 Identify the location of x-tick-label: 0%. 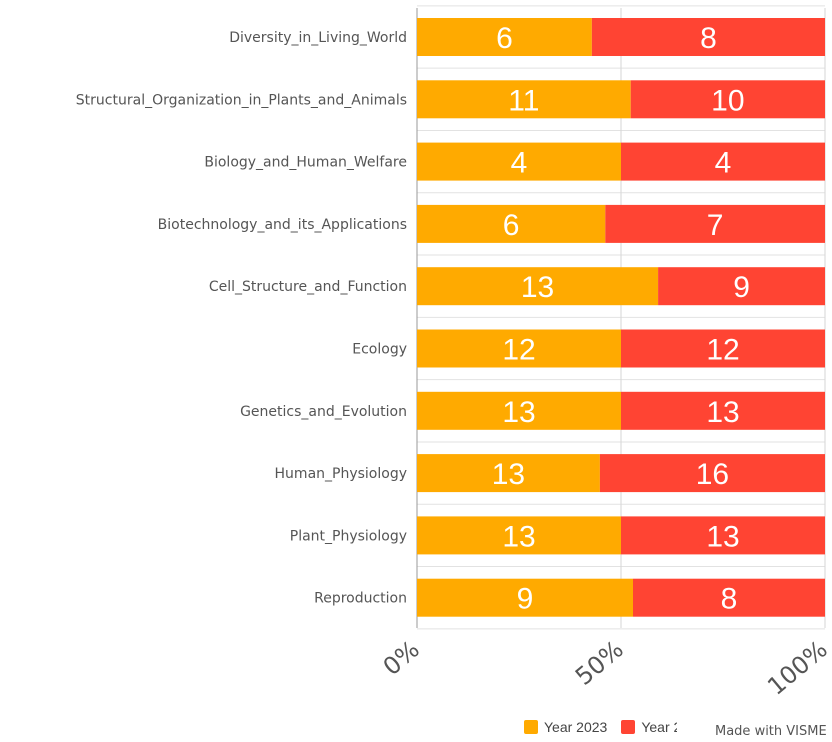
(401, 658).